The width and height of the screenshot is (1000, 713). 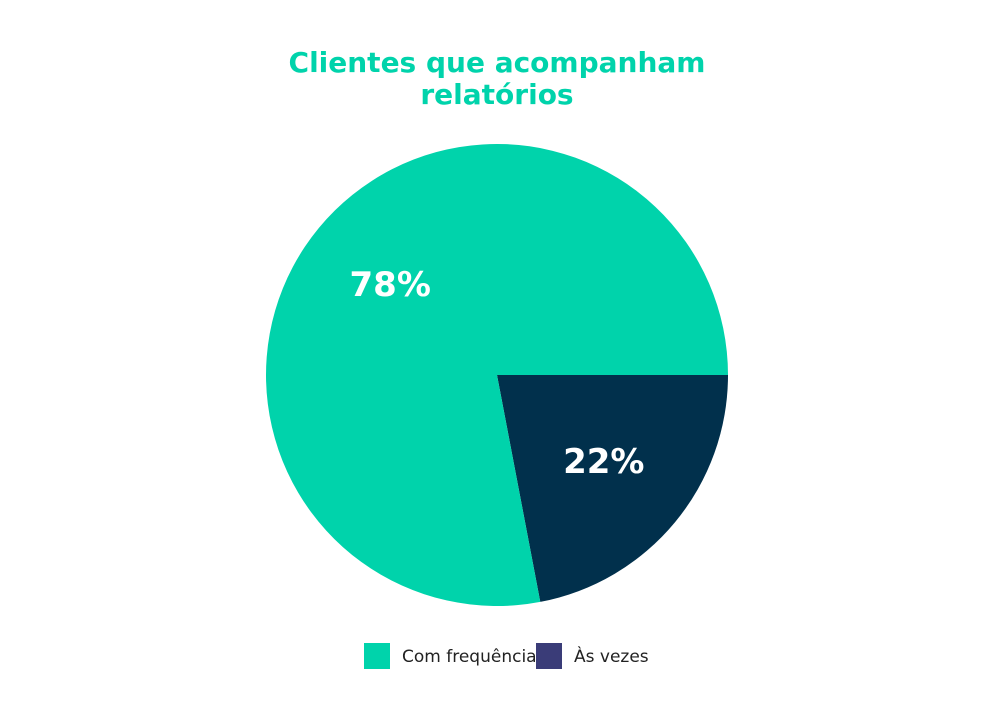 What do you see at coordinates (603, 462) in the screenshot?
I see `data-label: 22%` at bounding box center [603, 462].